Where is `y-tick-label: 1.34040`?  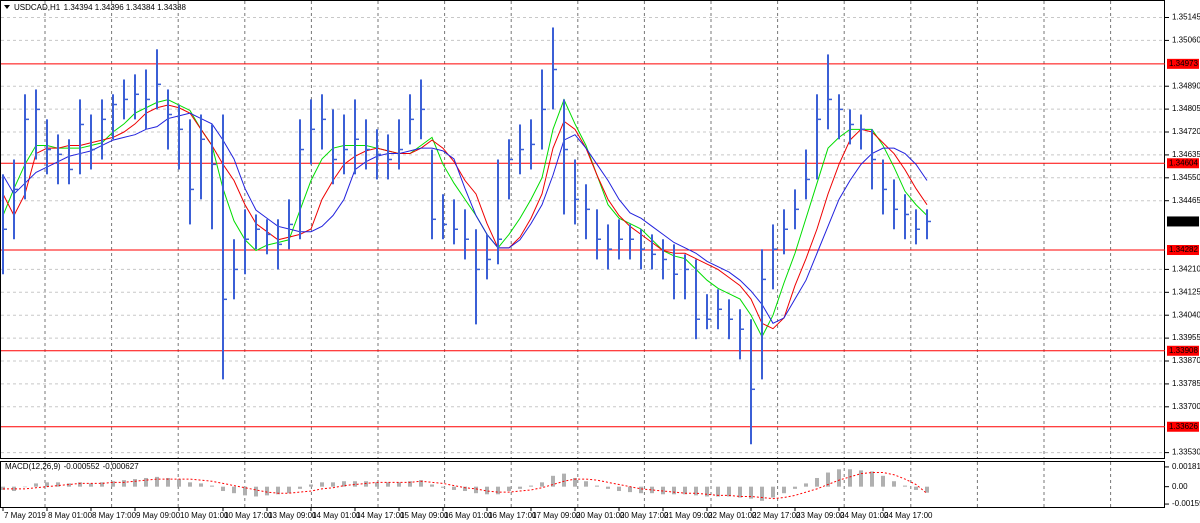
y-tick-label: 1.34040 is located at coordinates (1186, 314).